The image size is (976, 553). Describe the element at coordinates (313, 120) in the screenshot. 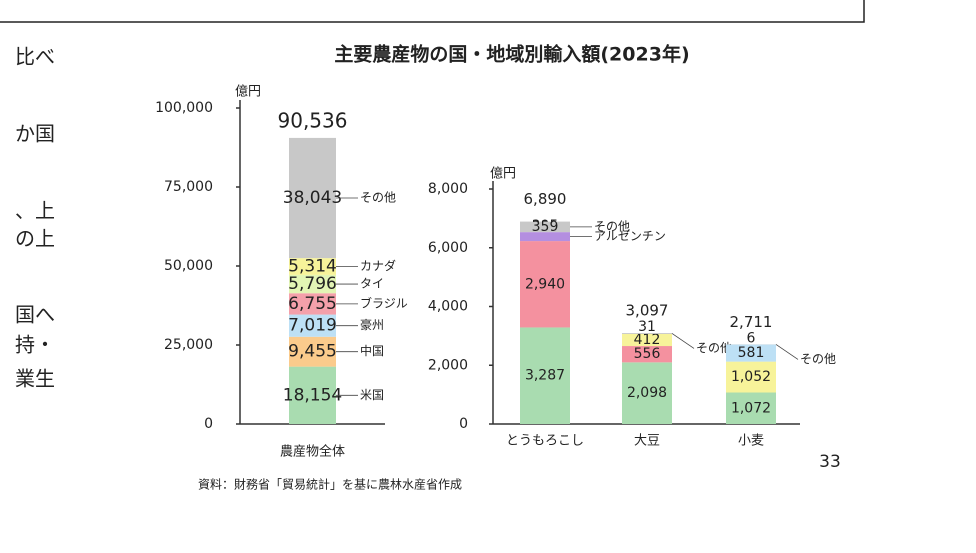

I see `total-label: 90,536` at that location.